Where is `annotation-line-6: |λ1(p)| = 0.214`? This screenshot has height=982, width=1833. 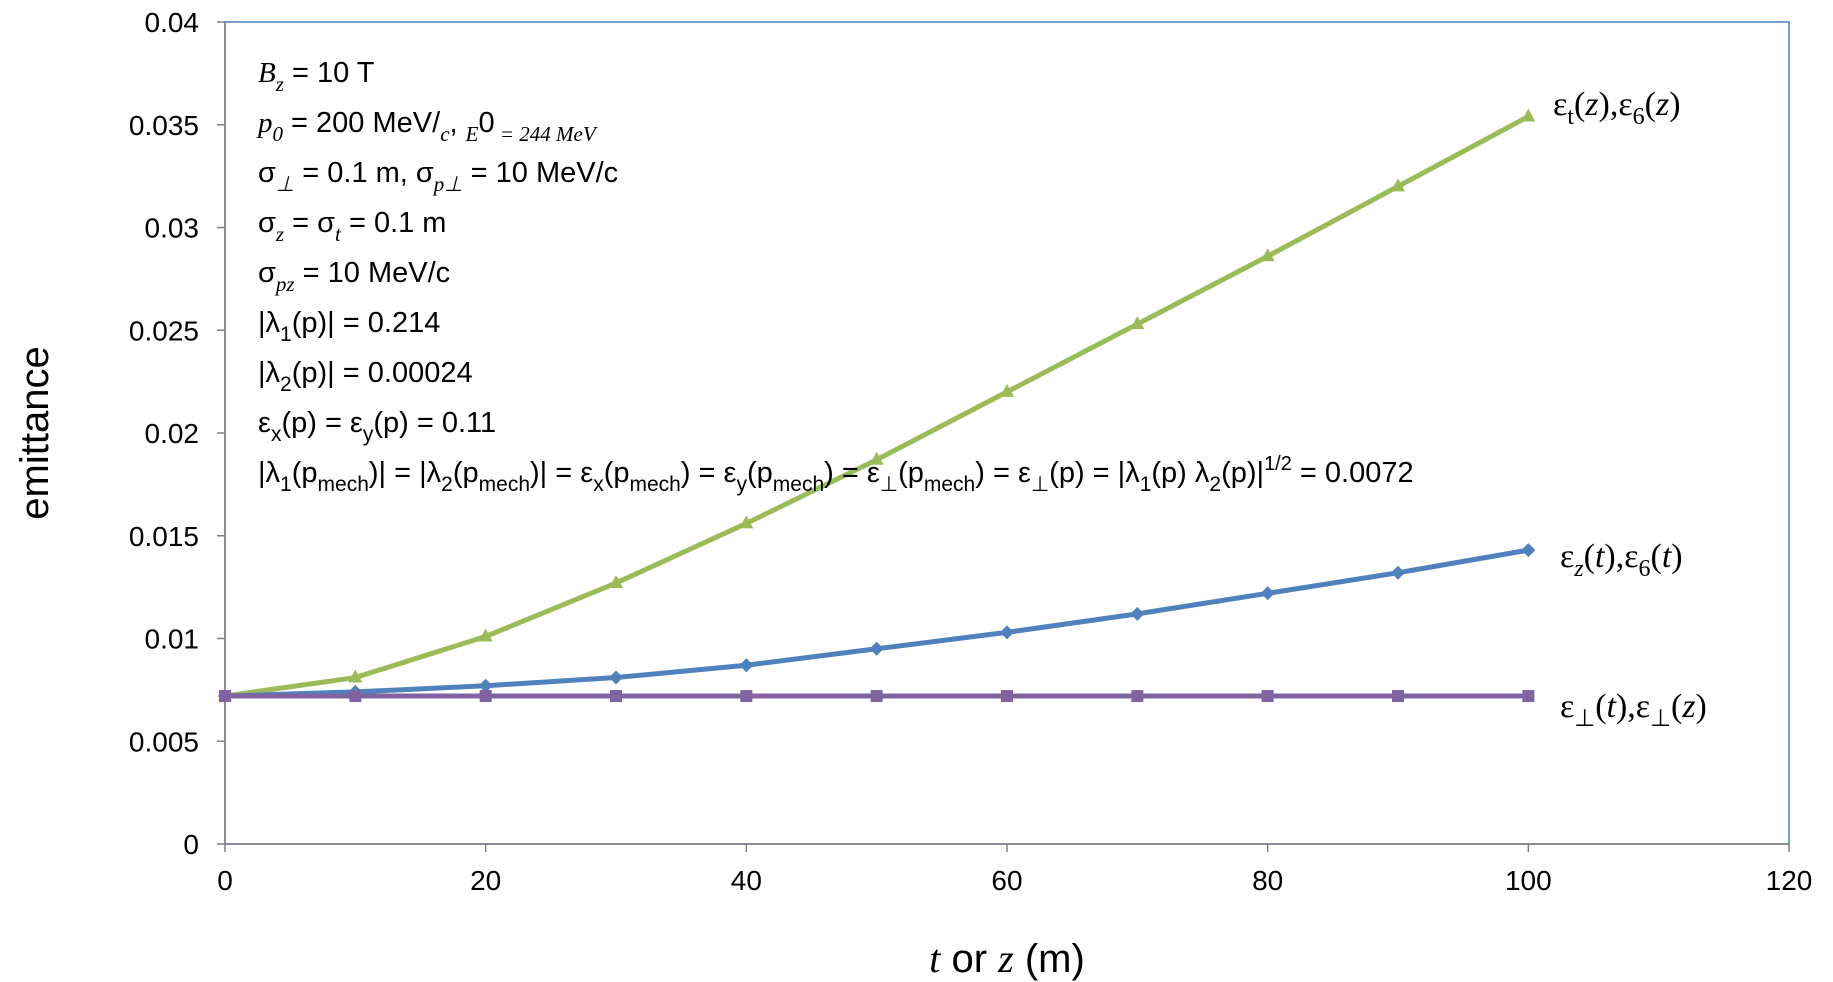 annotation-line-6: |λ1(p)| = 0.214 is located at coordinates (349, 326).